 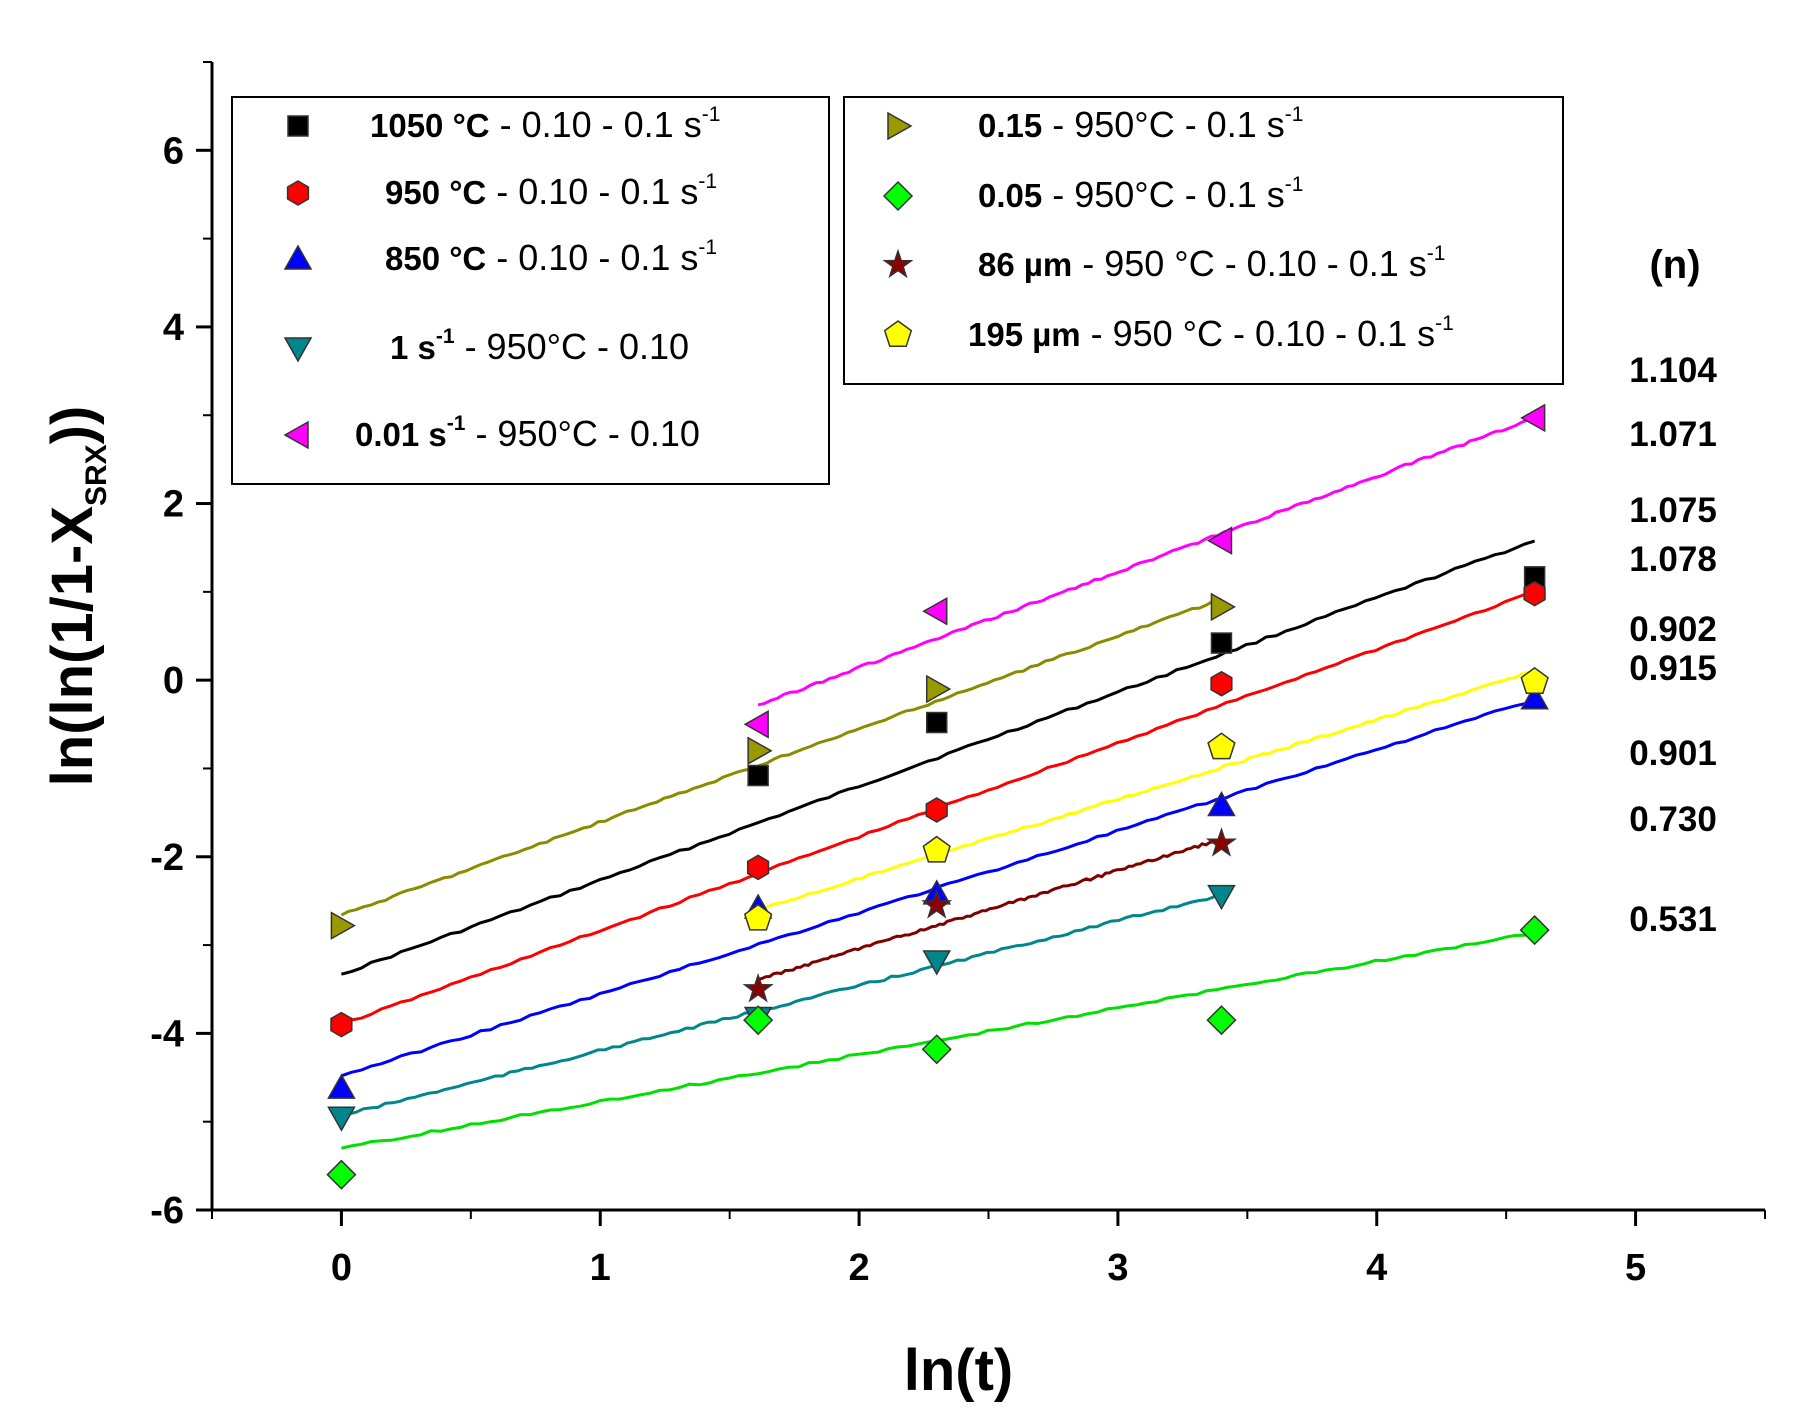 I want to click on legend-label-bold: 0.15, so click(x=1010, y=125).